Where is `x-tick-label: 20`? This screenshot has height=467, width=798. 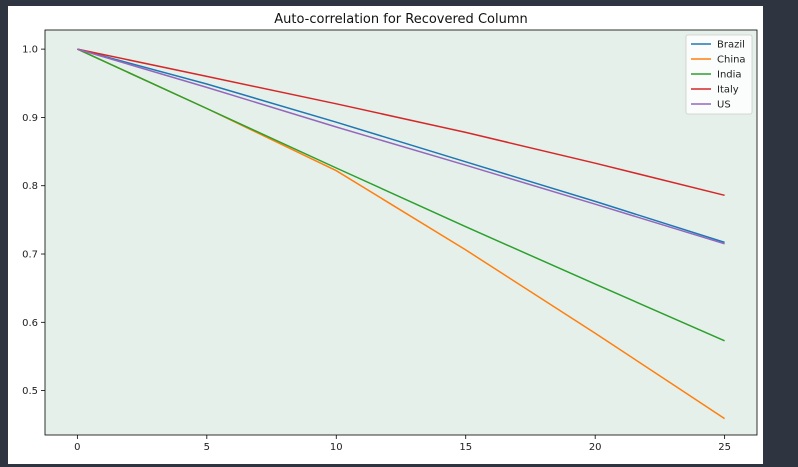
x-tick-label: 20 is located at coordinates (595, 447).